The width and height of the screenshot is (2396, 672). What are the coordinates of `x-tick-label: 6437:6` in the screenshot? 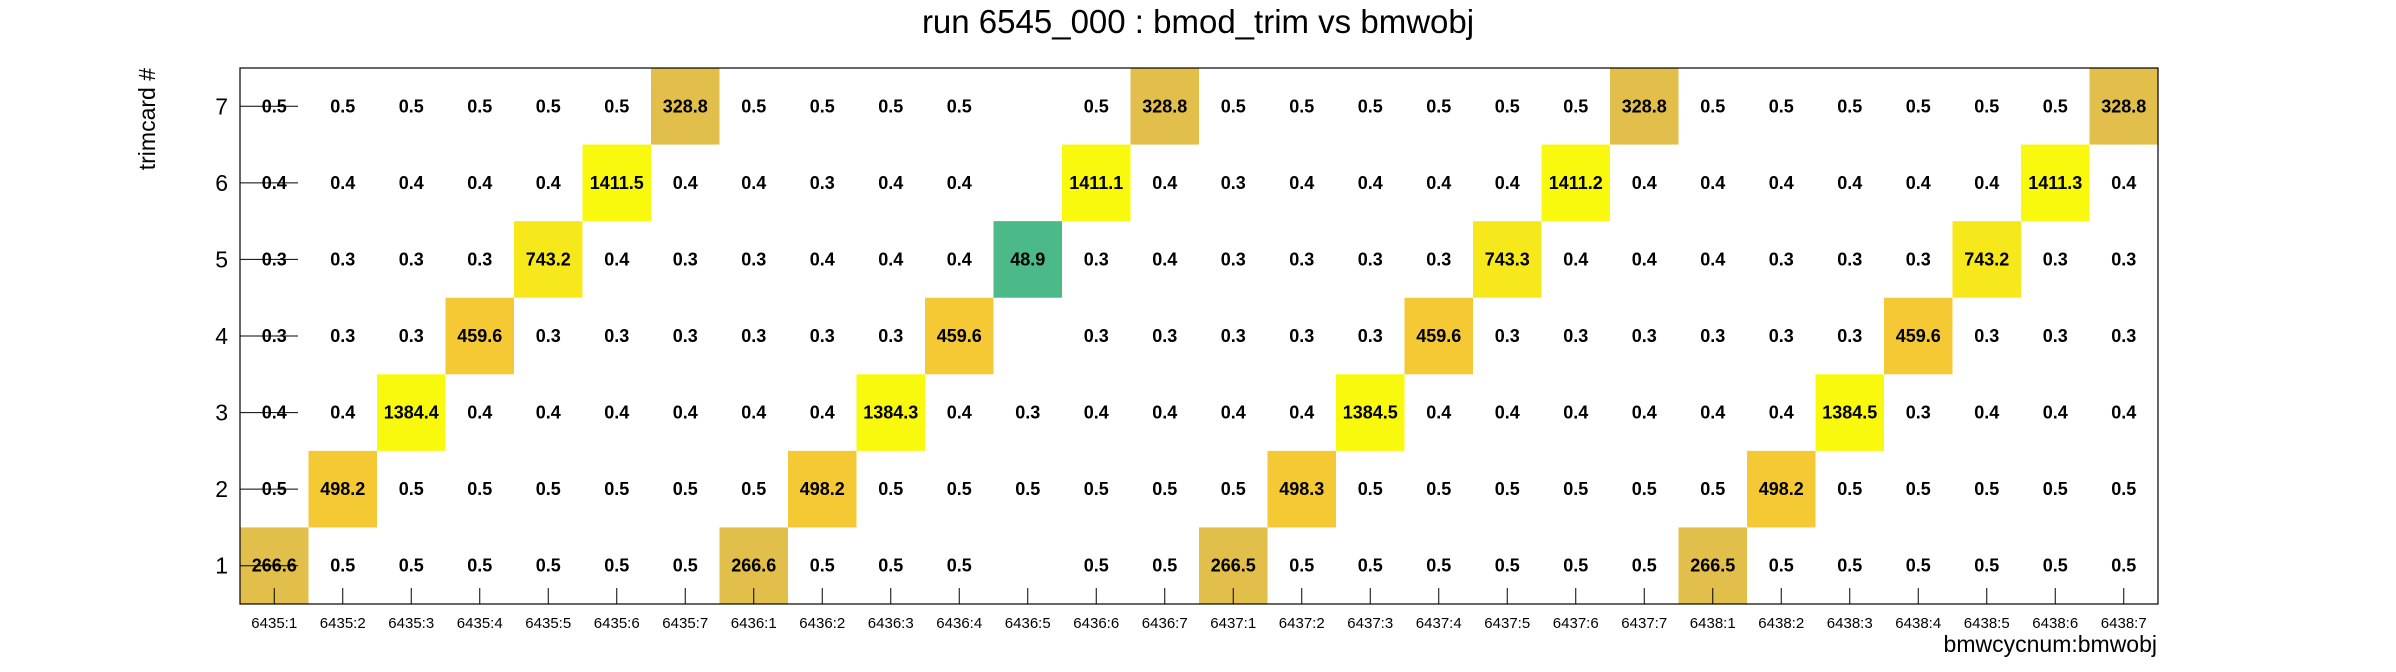 It's located at (1576, 623).